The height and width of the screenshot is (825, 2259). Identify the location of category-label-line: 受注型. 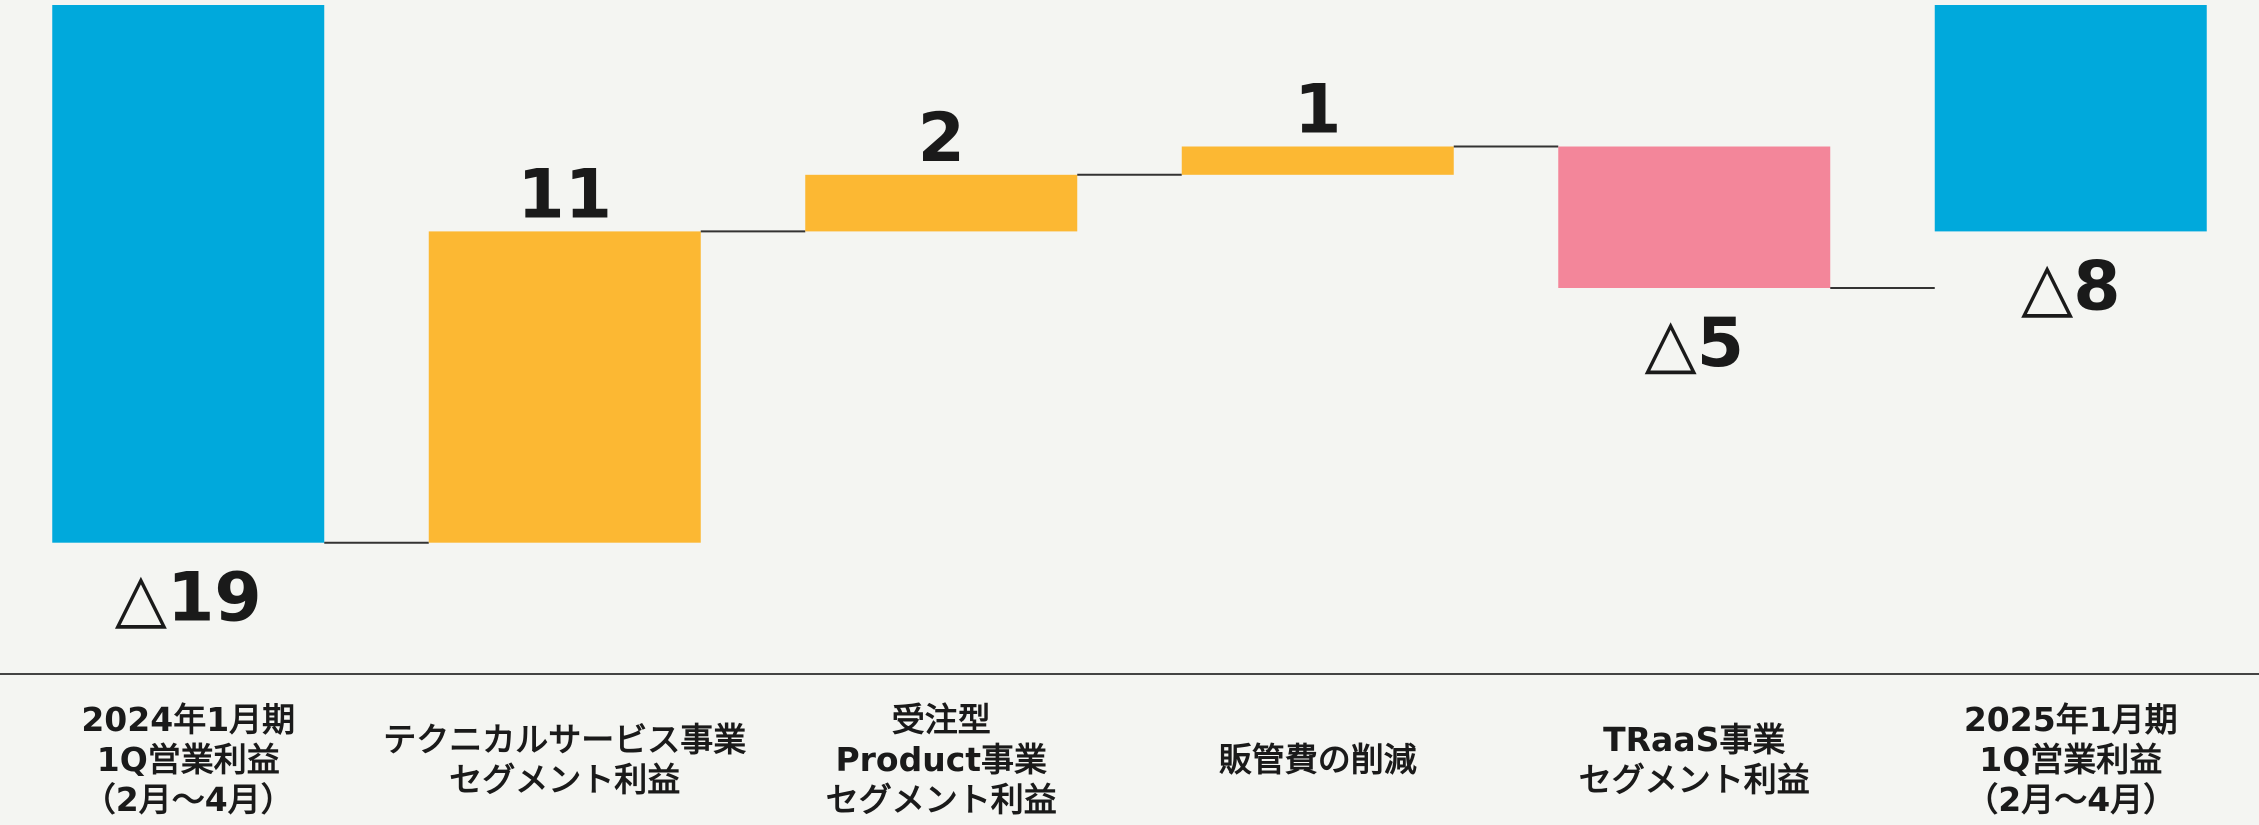
(941, 719).